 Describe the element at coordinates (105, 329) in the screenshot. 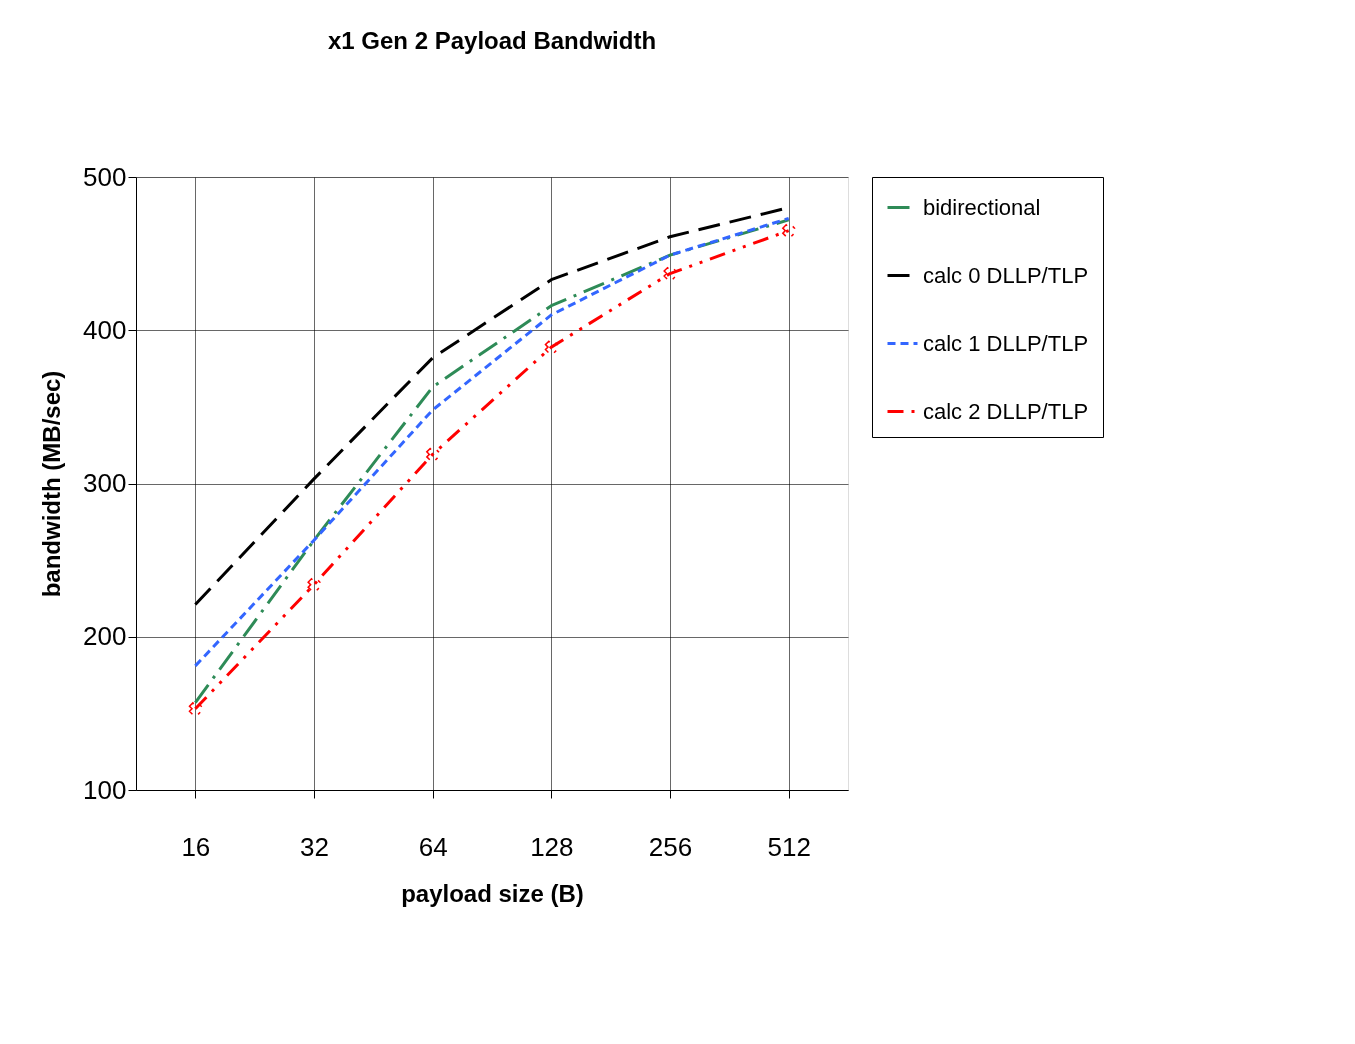

I see `y-tick-label: 400` at that location.